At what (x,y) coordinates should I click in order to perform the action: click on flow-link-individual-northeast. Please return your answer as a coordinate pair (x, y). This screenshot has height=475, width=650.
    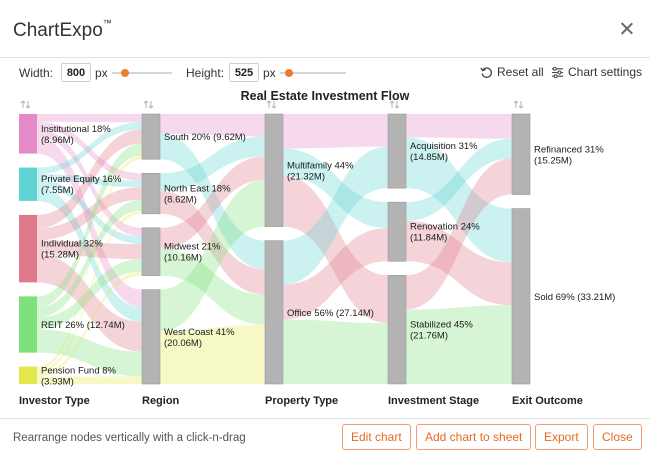
    Looking at the image, I should click on (89, 214).